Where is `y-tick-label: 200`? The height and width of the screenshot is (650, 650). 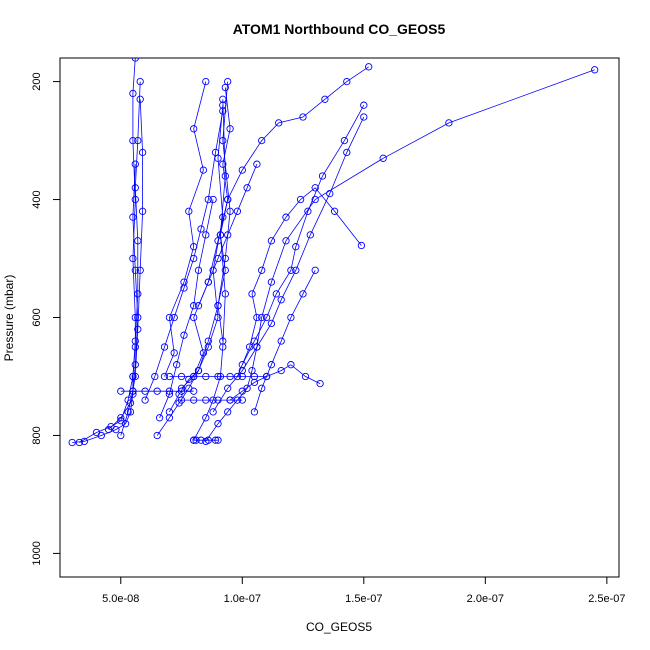 y-tick-label: 200 is located at coordinates (37, 81).